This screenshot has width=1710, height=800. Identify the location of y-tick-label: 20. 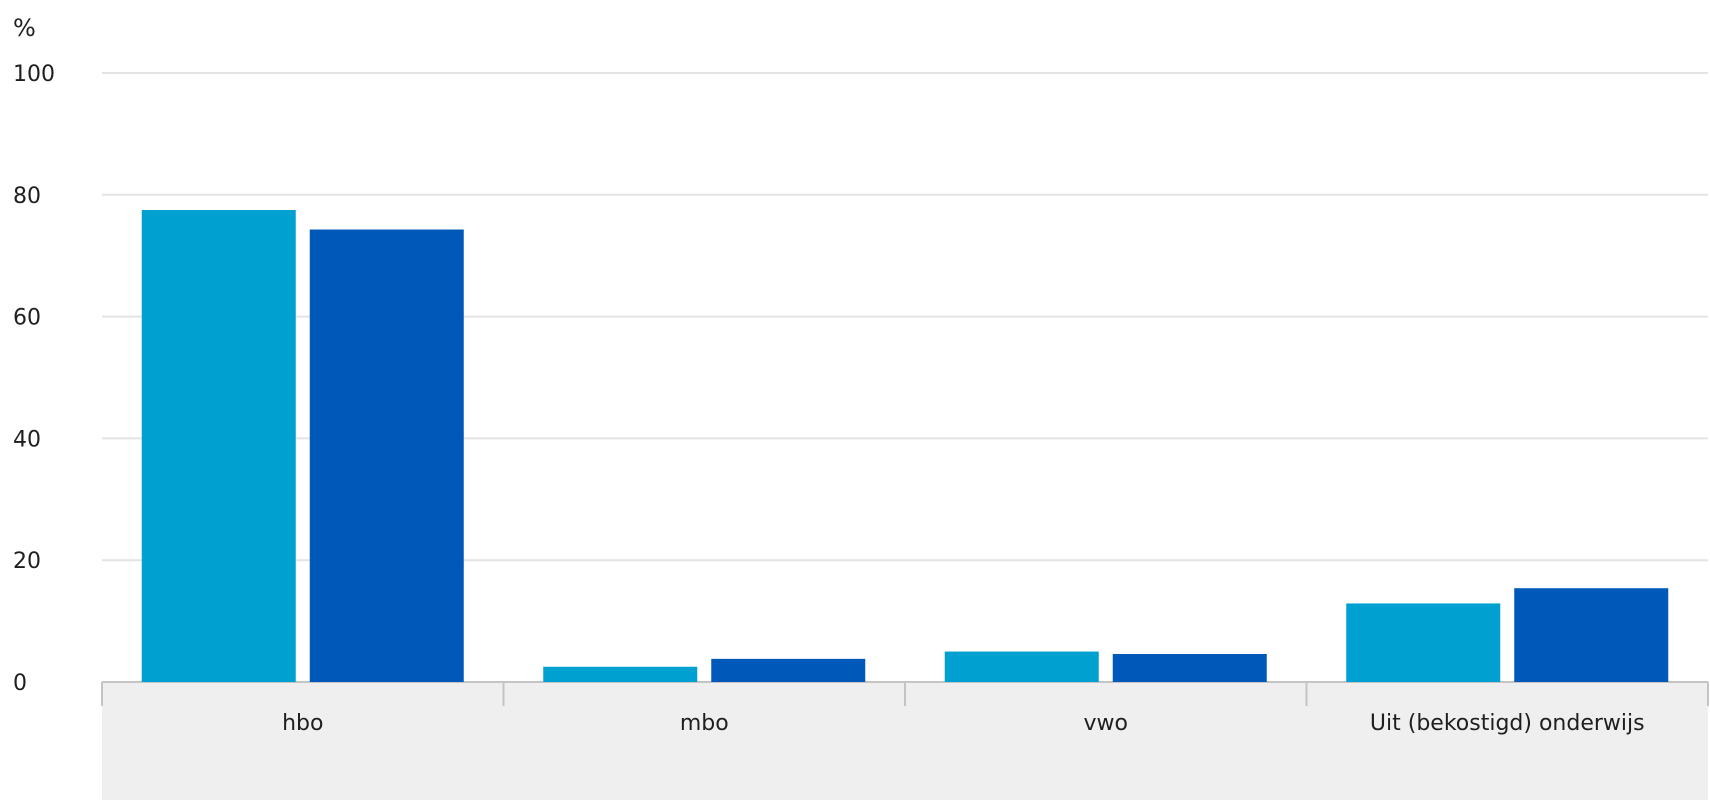
(27, 561).